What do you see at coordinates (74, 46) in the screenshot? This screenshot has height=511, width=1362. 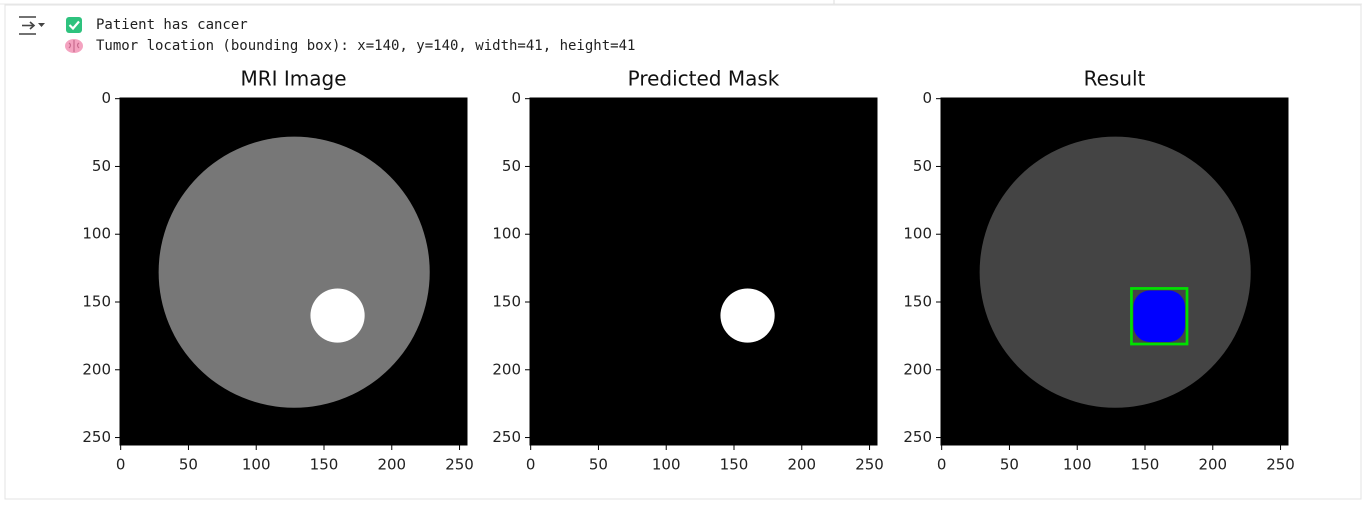 I see `brain-icon` at bounding box center [74, 46].